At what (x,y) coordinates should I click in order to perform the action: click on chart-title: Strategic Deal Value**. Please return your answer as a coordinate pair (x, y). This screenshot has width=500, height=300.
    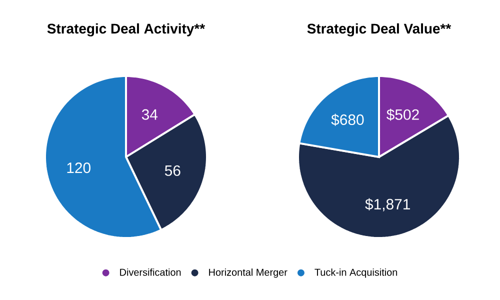
    Looking at the image, I should click on (379, 29).